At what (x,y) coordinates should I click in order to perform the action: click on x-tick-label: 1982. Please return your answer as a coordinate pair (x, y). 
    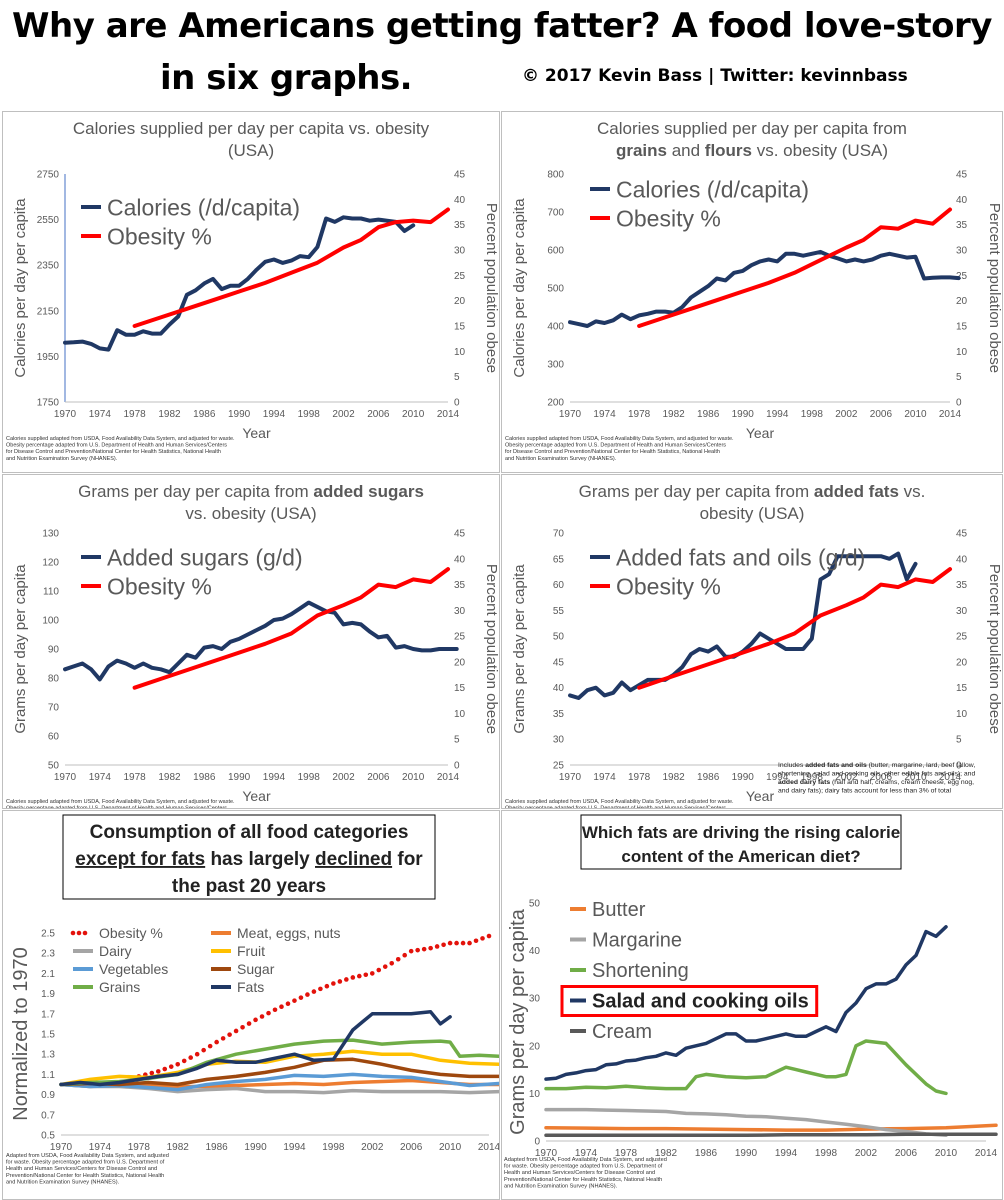
    Looking at the image, I should click on (674, 414).